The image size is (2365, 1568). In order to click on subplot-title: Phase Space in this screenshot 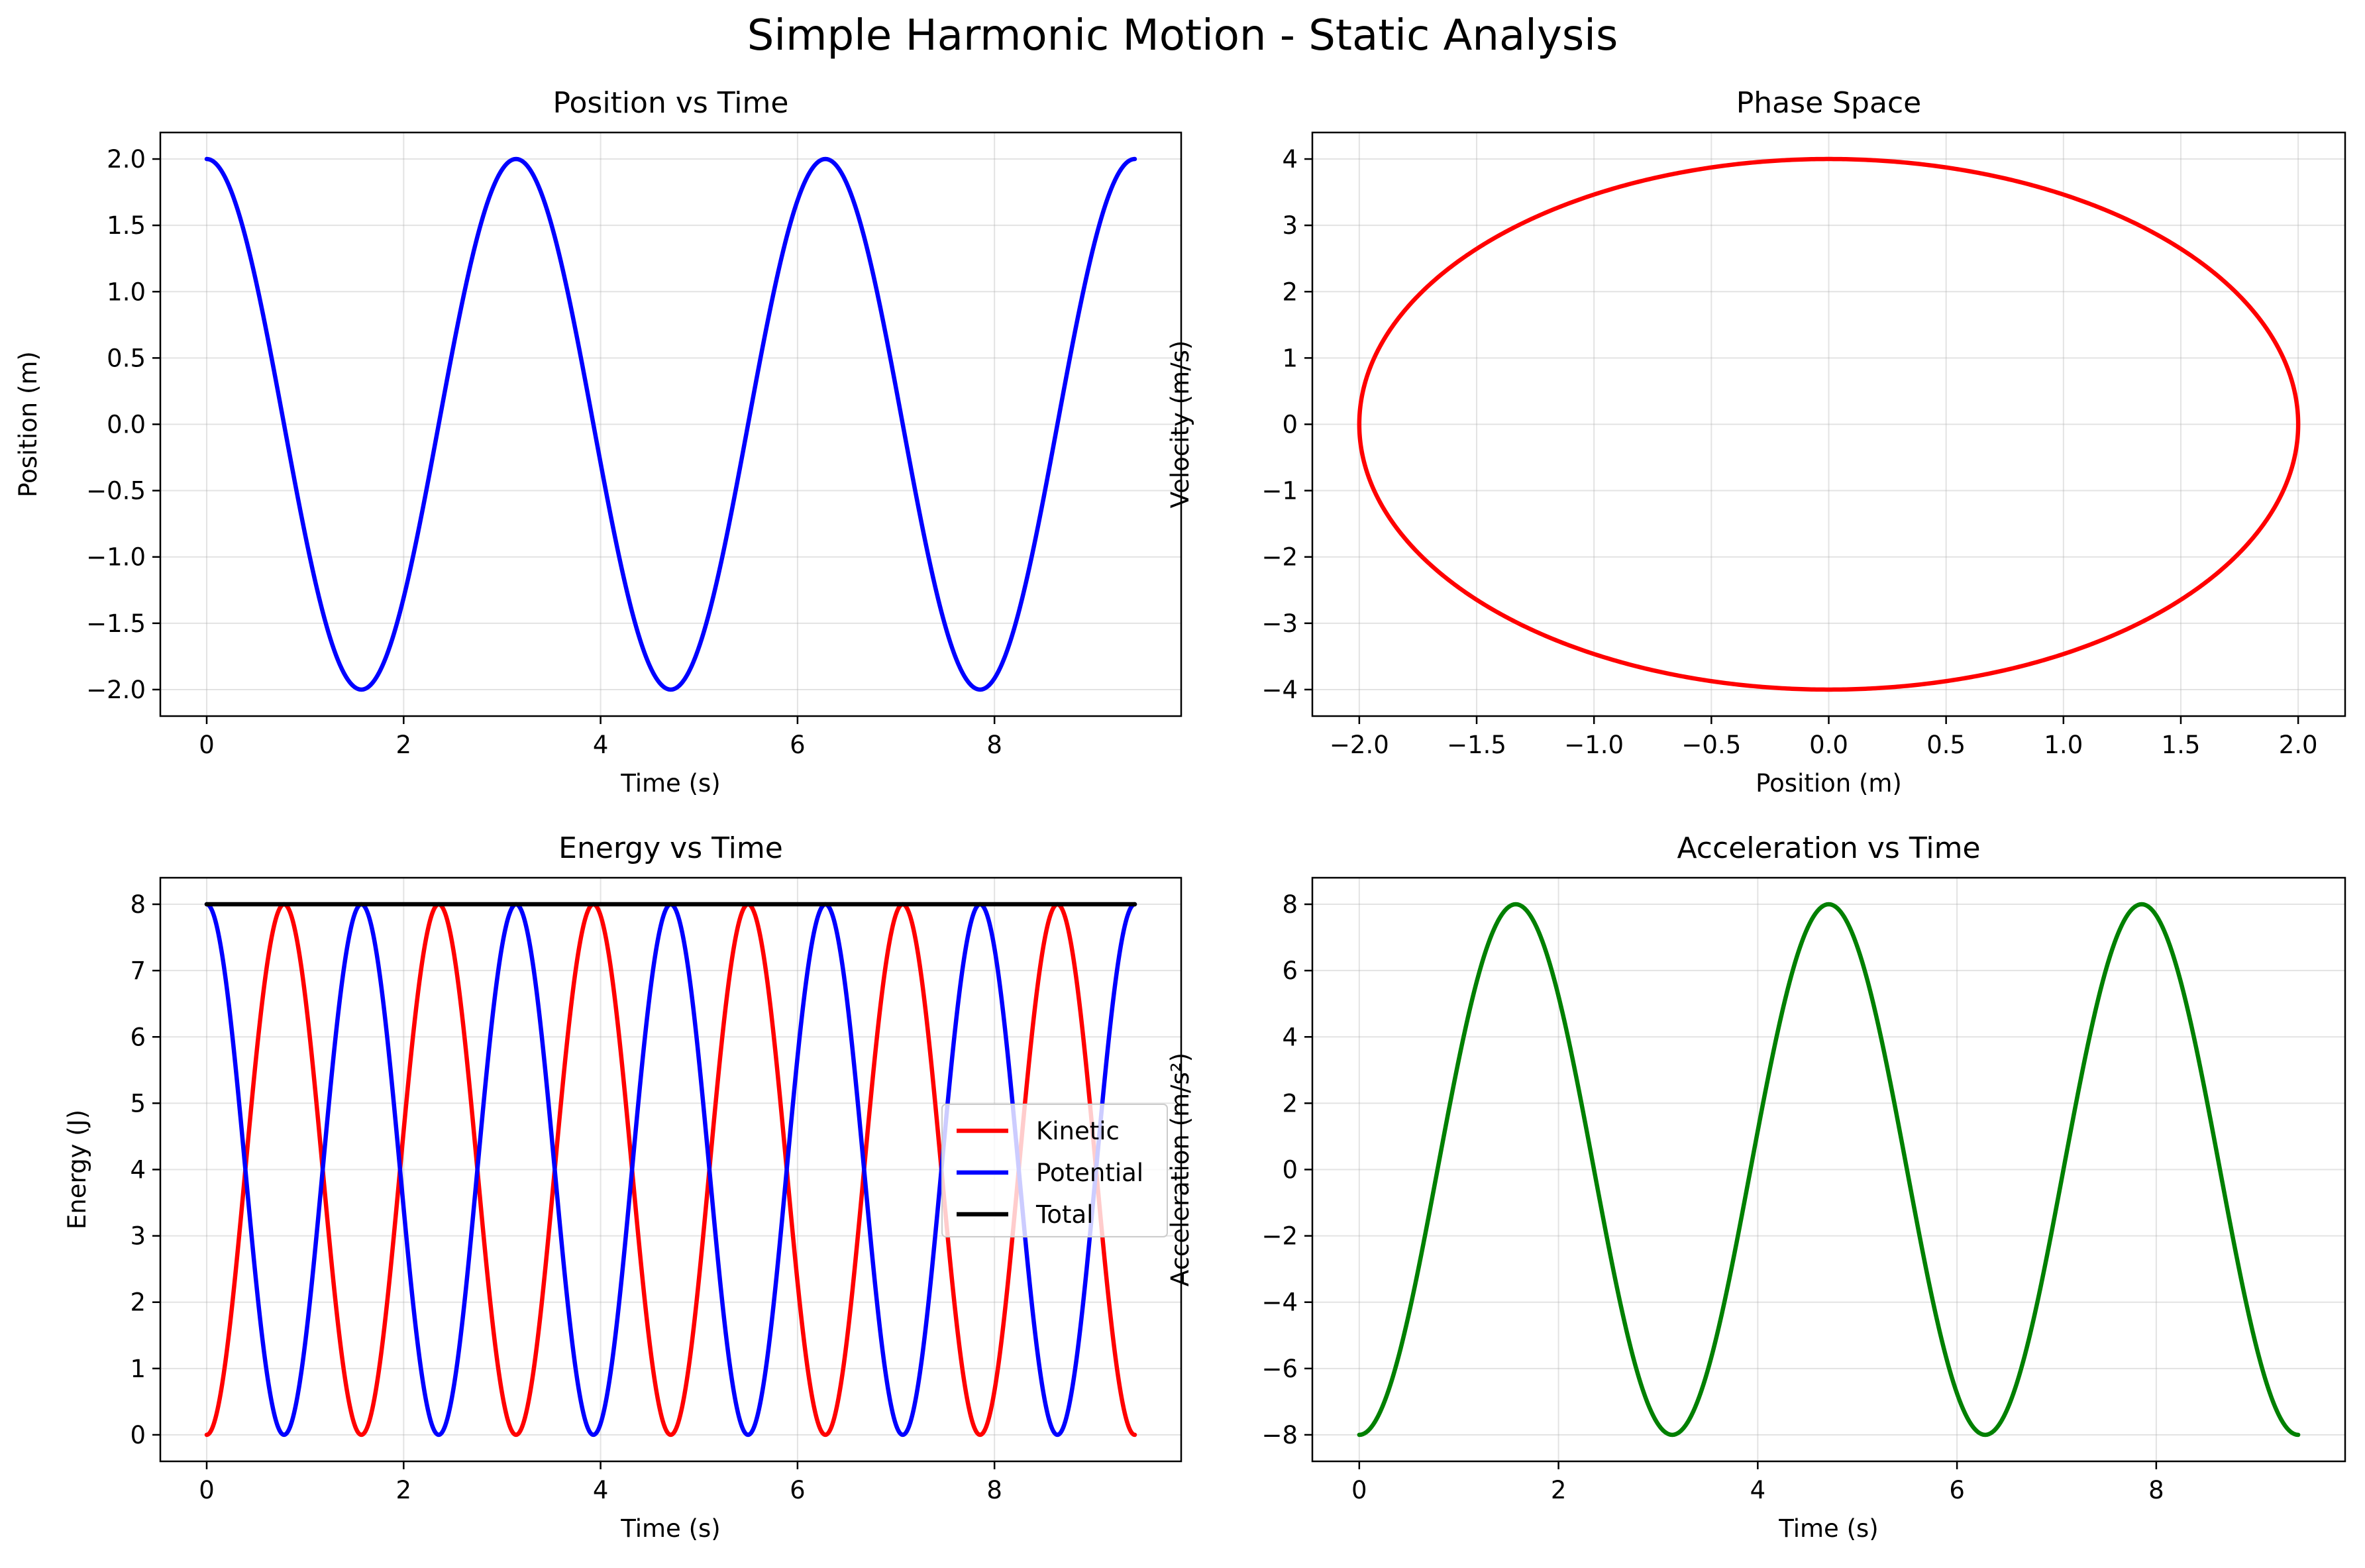, I will do `click(1828, 103)`.